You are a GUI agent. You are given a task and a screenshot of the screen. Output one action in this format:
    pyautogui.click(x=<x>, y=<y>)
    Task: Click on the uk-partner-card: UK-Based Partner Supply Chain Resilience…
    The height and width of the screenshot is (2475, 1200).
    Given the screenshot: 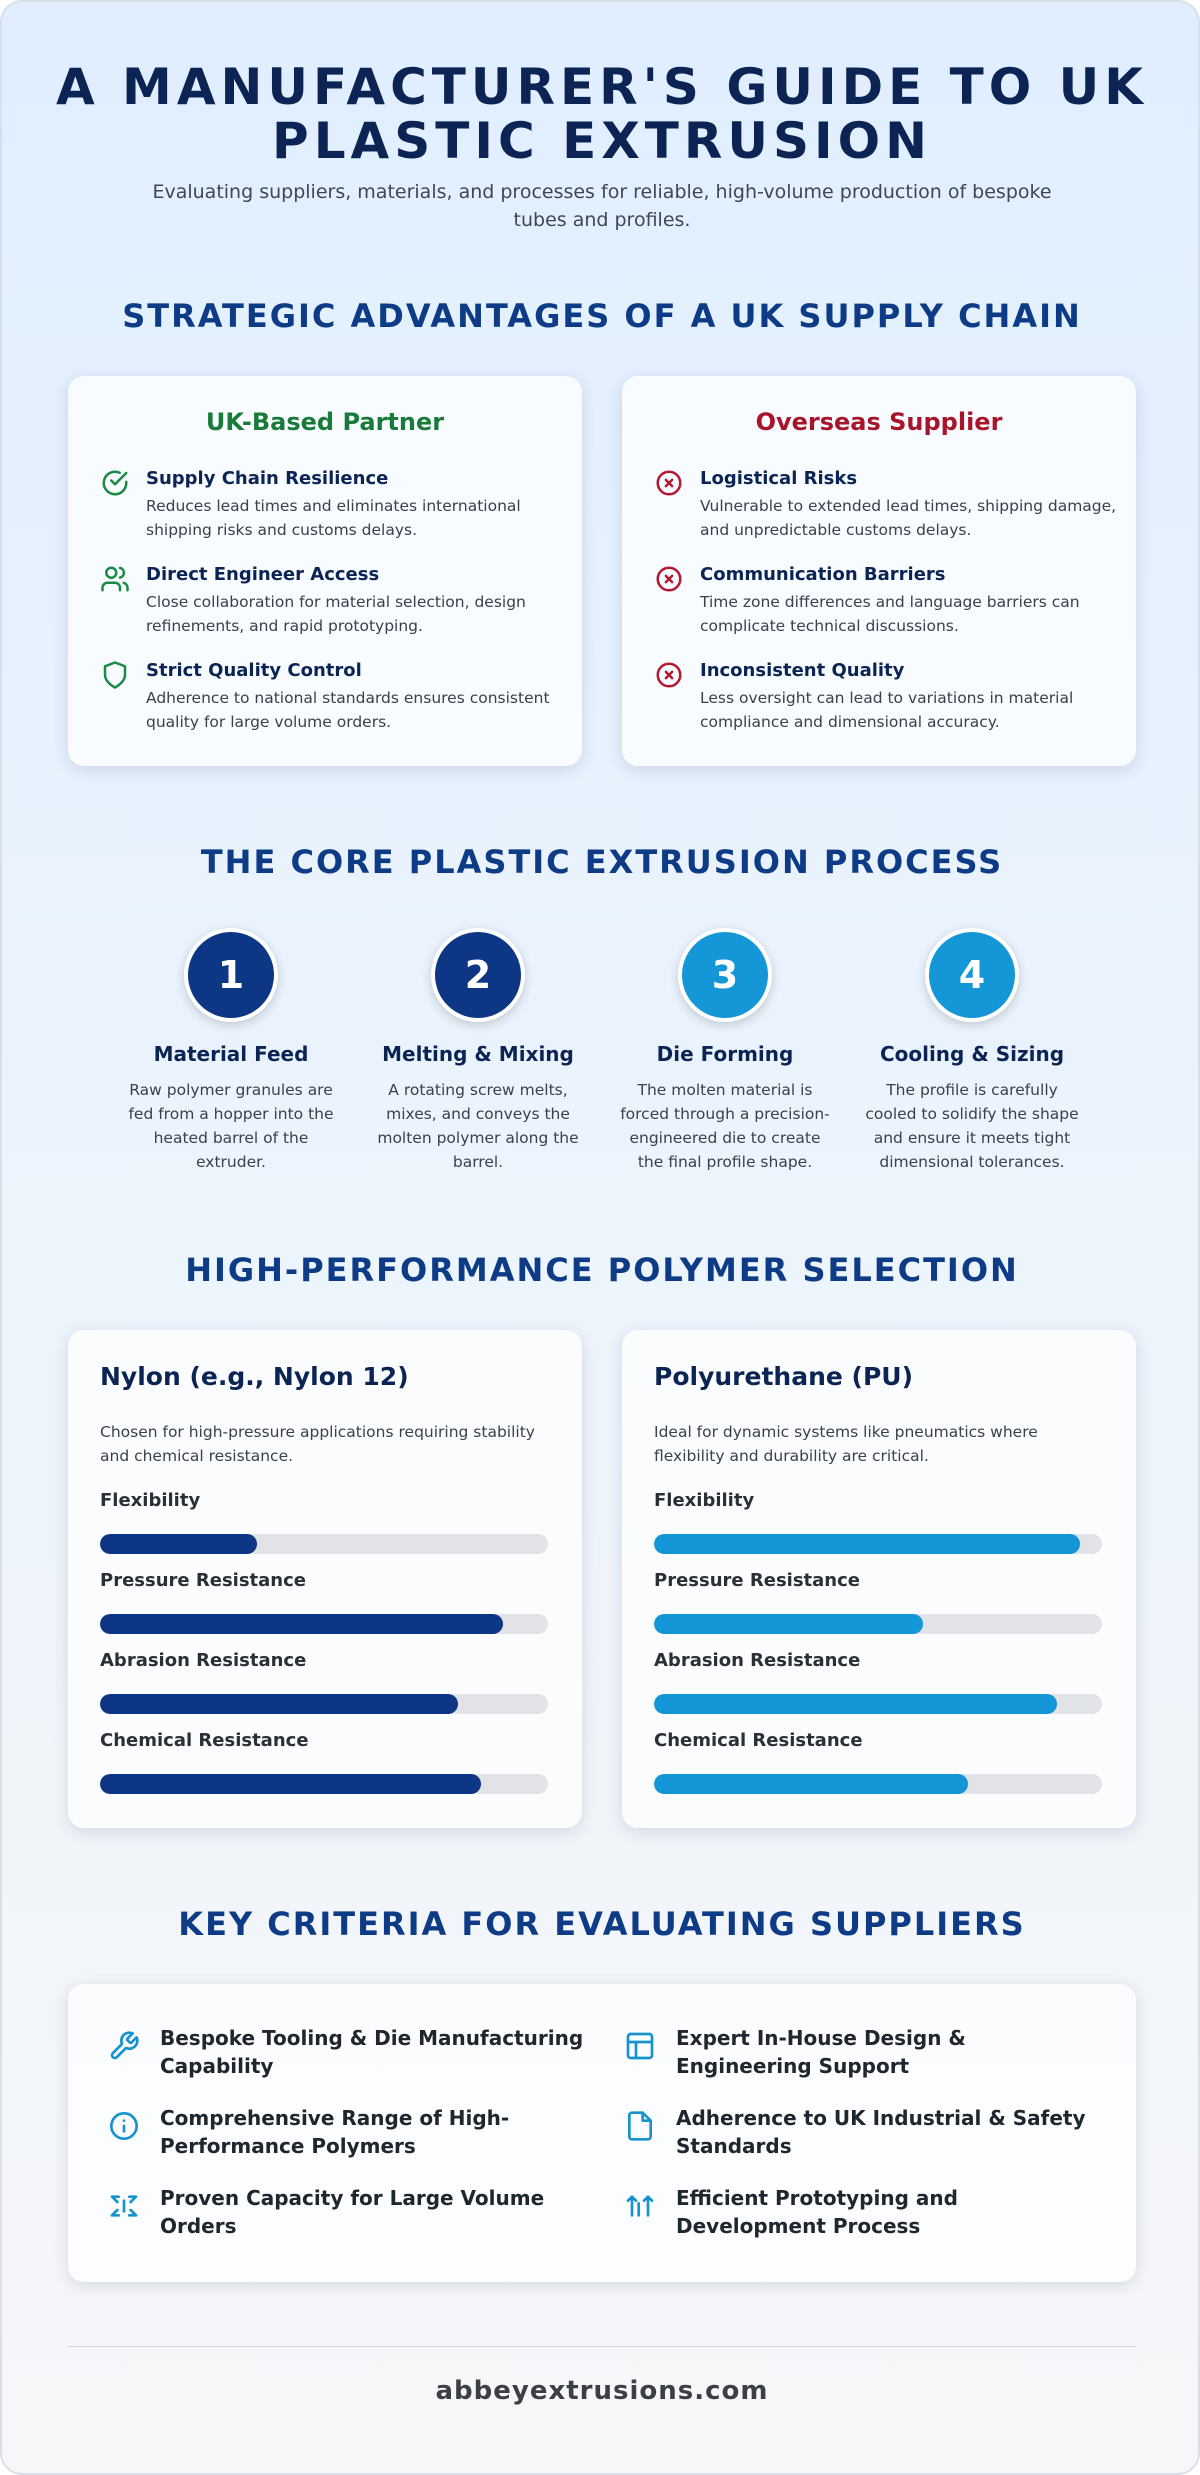 What is the action you would take?
    pyautogui.click(x=325, y=571)
    